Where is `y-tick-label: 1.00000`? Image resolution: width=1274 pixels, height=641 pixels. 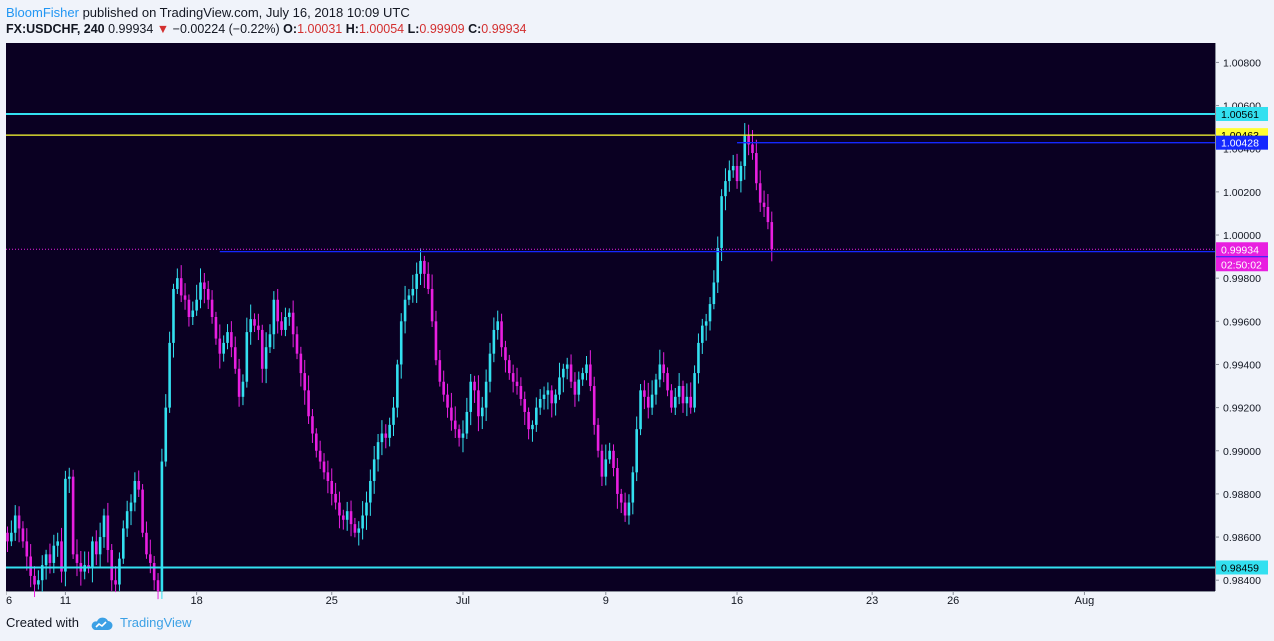
y-tick-label: 1.00000 is located at coordinates (1242, 236).